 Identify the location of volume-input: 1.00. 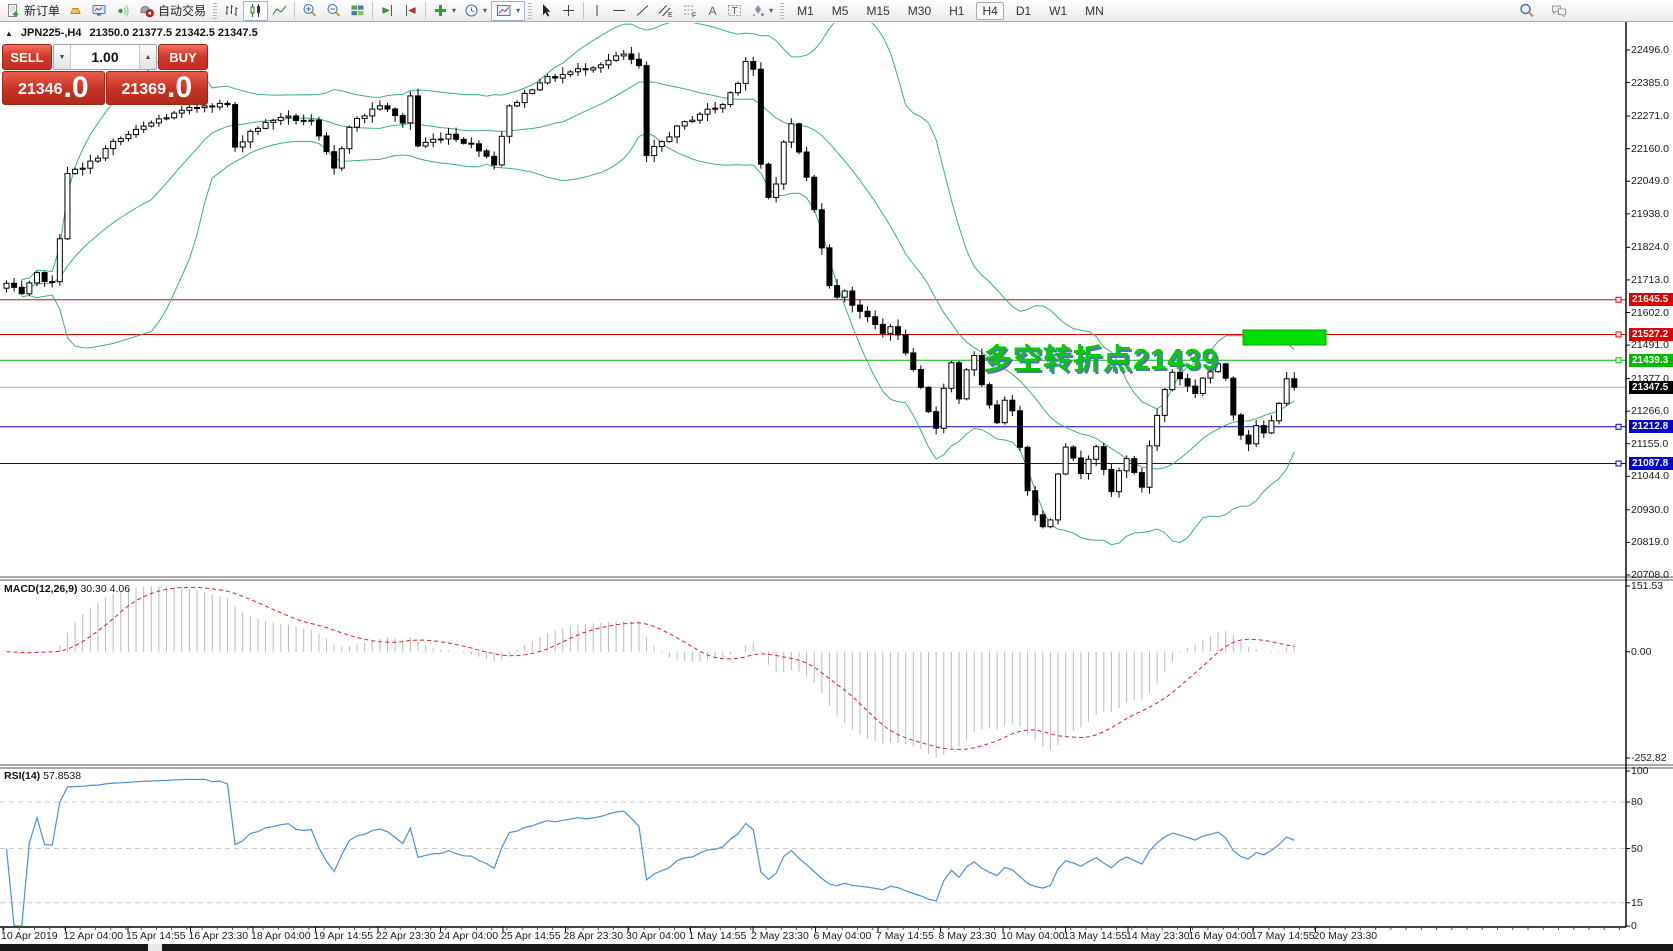
(105, 57).